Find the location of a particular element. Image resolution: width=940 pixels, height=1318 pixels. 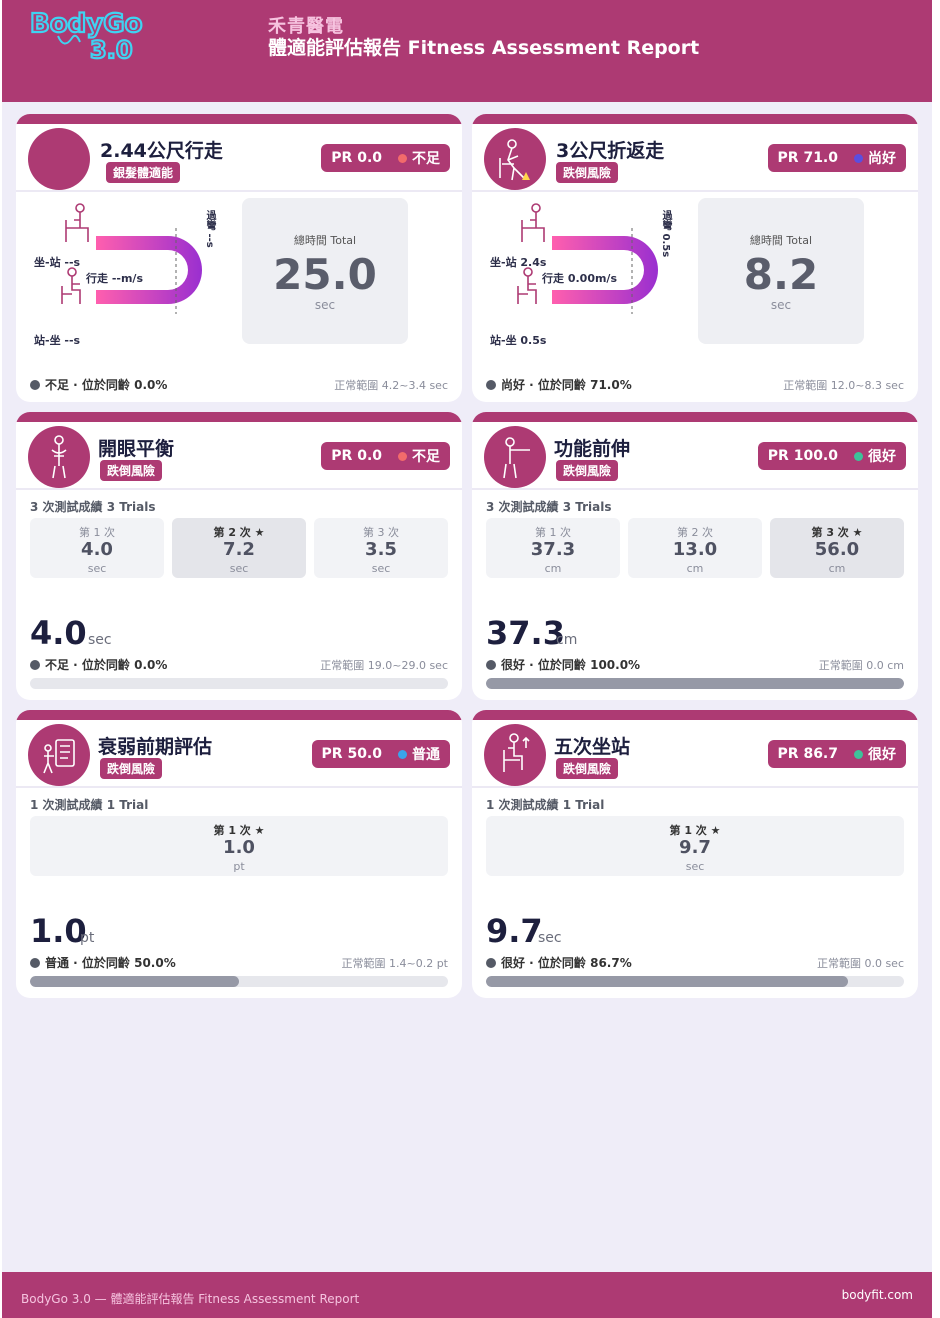

status-line: 很好 · 位於同齡 86.7% is located at coordinates (559, 962).